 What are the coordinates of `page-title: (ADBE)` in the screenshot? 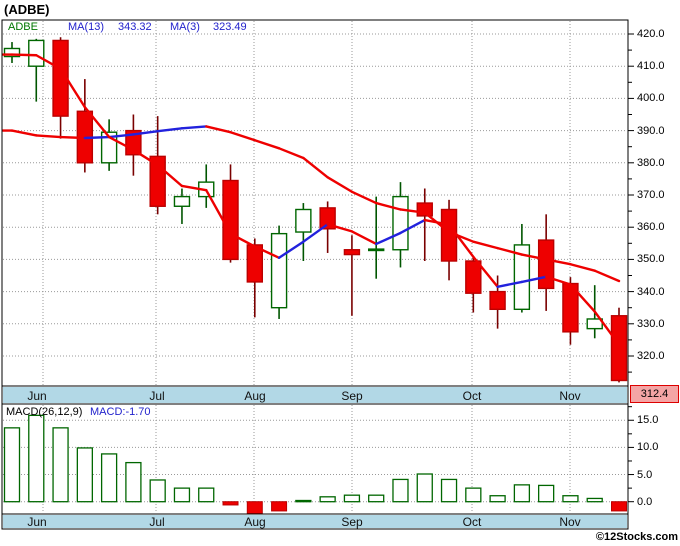 It's located at (27, 9).